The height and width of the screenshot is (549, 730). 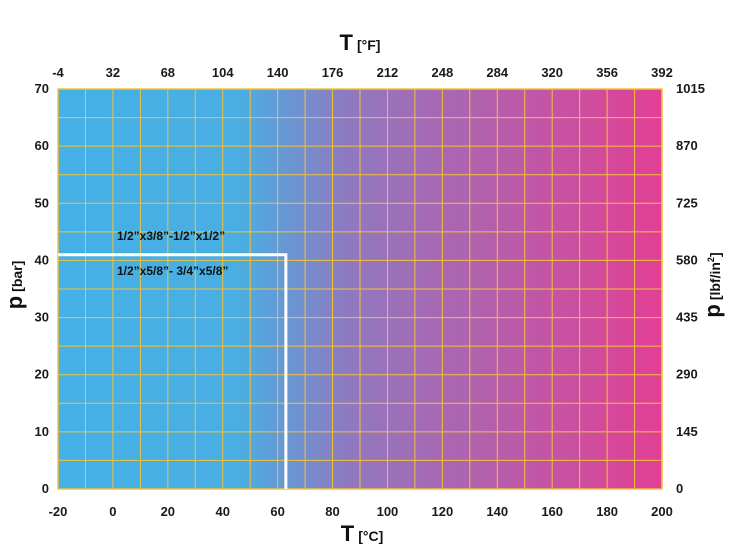 I want to click on x-tick-label-celsius: 100, so click(x=388, y=511).